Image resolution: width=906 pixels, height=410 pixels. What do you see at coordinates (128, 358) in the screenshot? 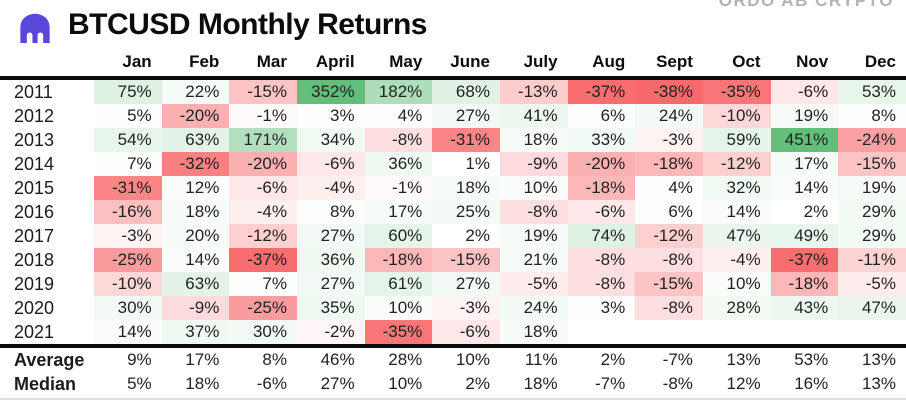
I see `cell: 9%` at bounding box center [128, 358].